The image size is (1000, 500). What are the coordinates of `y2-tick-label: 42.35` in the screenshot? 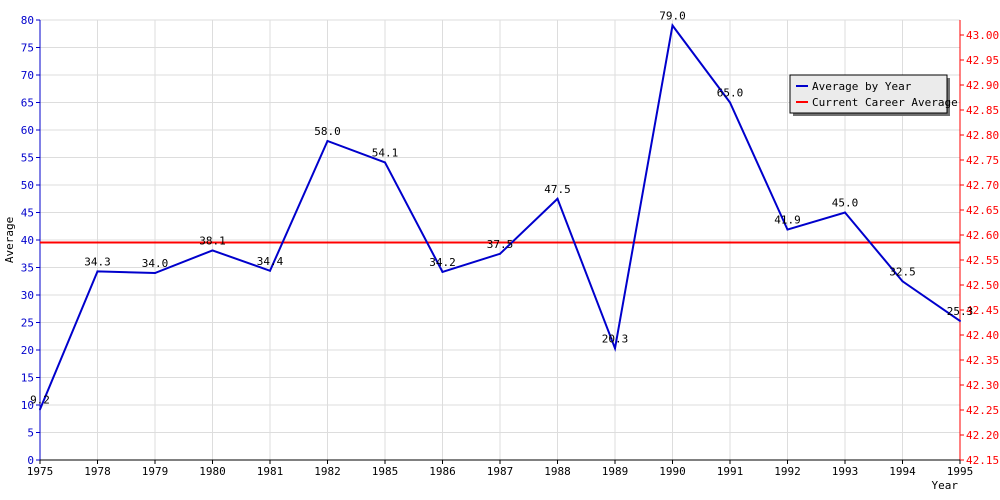 It's located at (982, 360).